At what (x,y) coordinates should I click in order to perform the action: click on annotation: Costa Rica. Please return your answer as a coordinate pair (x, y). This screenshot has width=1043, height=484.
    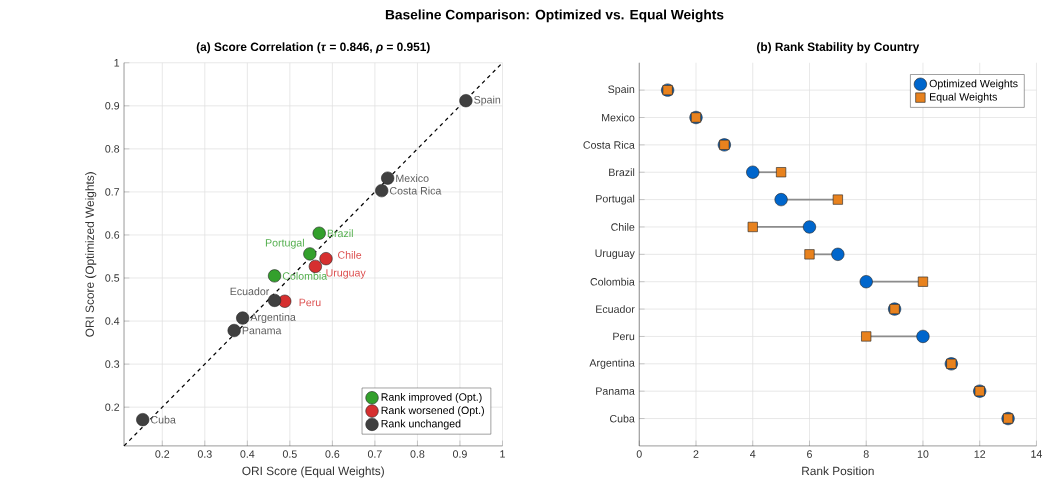
    Looking at the image, I should click on (416, 190).